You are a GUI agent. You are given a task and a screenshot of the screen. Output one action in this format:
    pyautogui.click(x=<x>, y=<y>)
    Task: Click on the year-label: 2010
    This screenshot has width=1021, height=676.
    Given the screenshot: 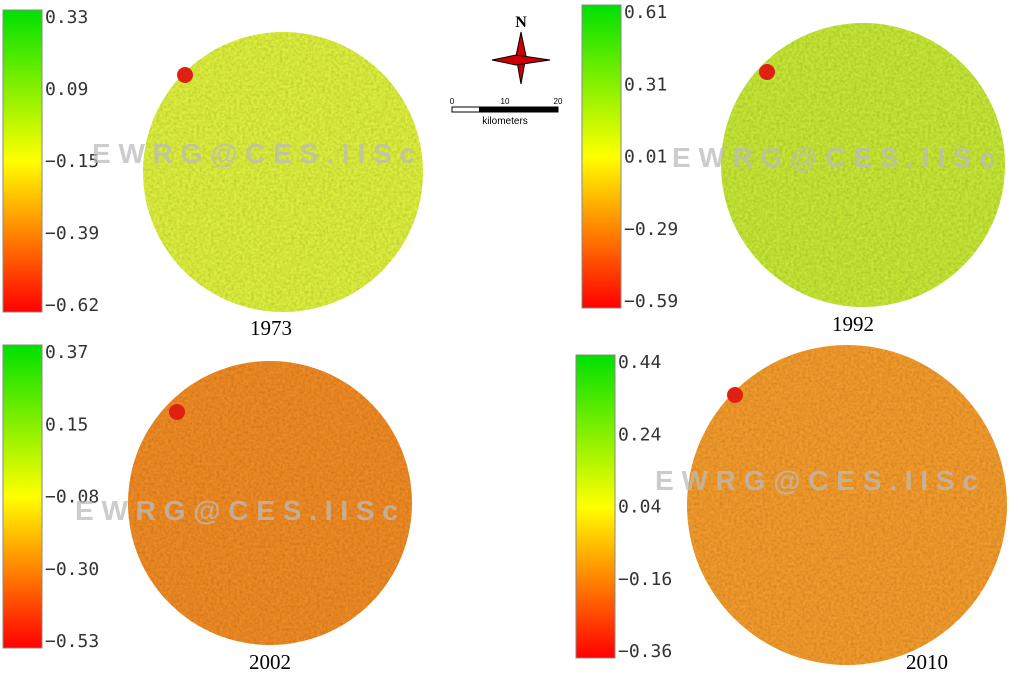 What is the action you would take?
    pyautogui.click(x=927, y=662)
    